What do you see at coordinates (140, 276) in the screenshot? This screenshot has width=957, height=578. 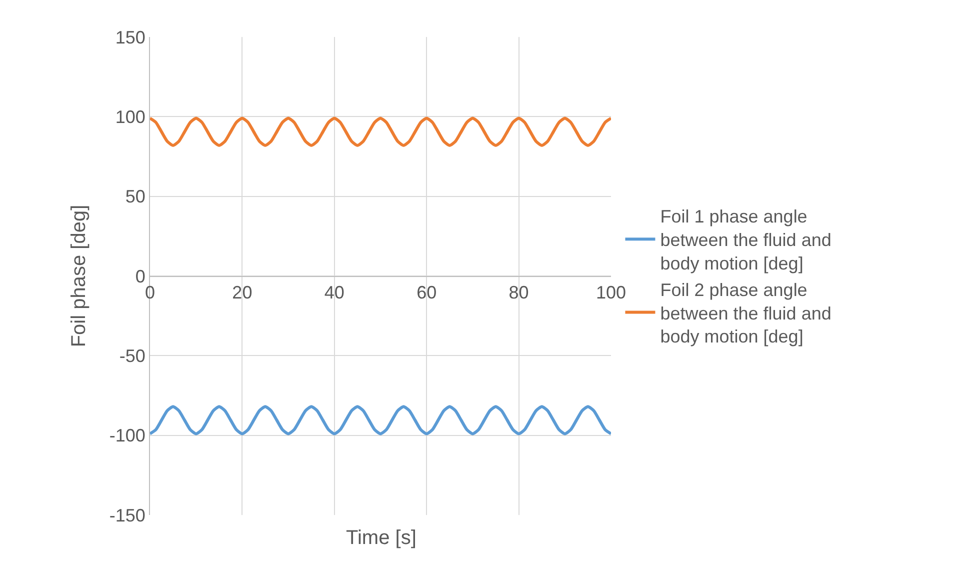 I see `y-tick-label: 0` at bounding box center [140, 276].